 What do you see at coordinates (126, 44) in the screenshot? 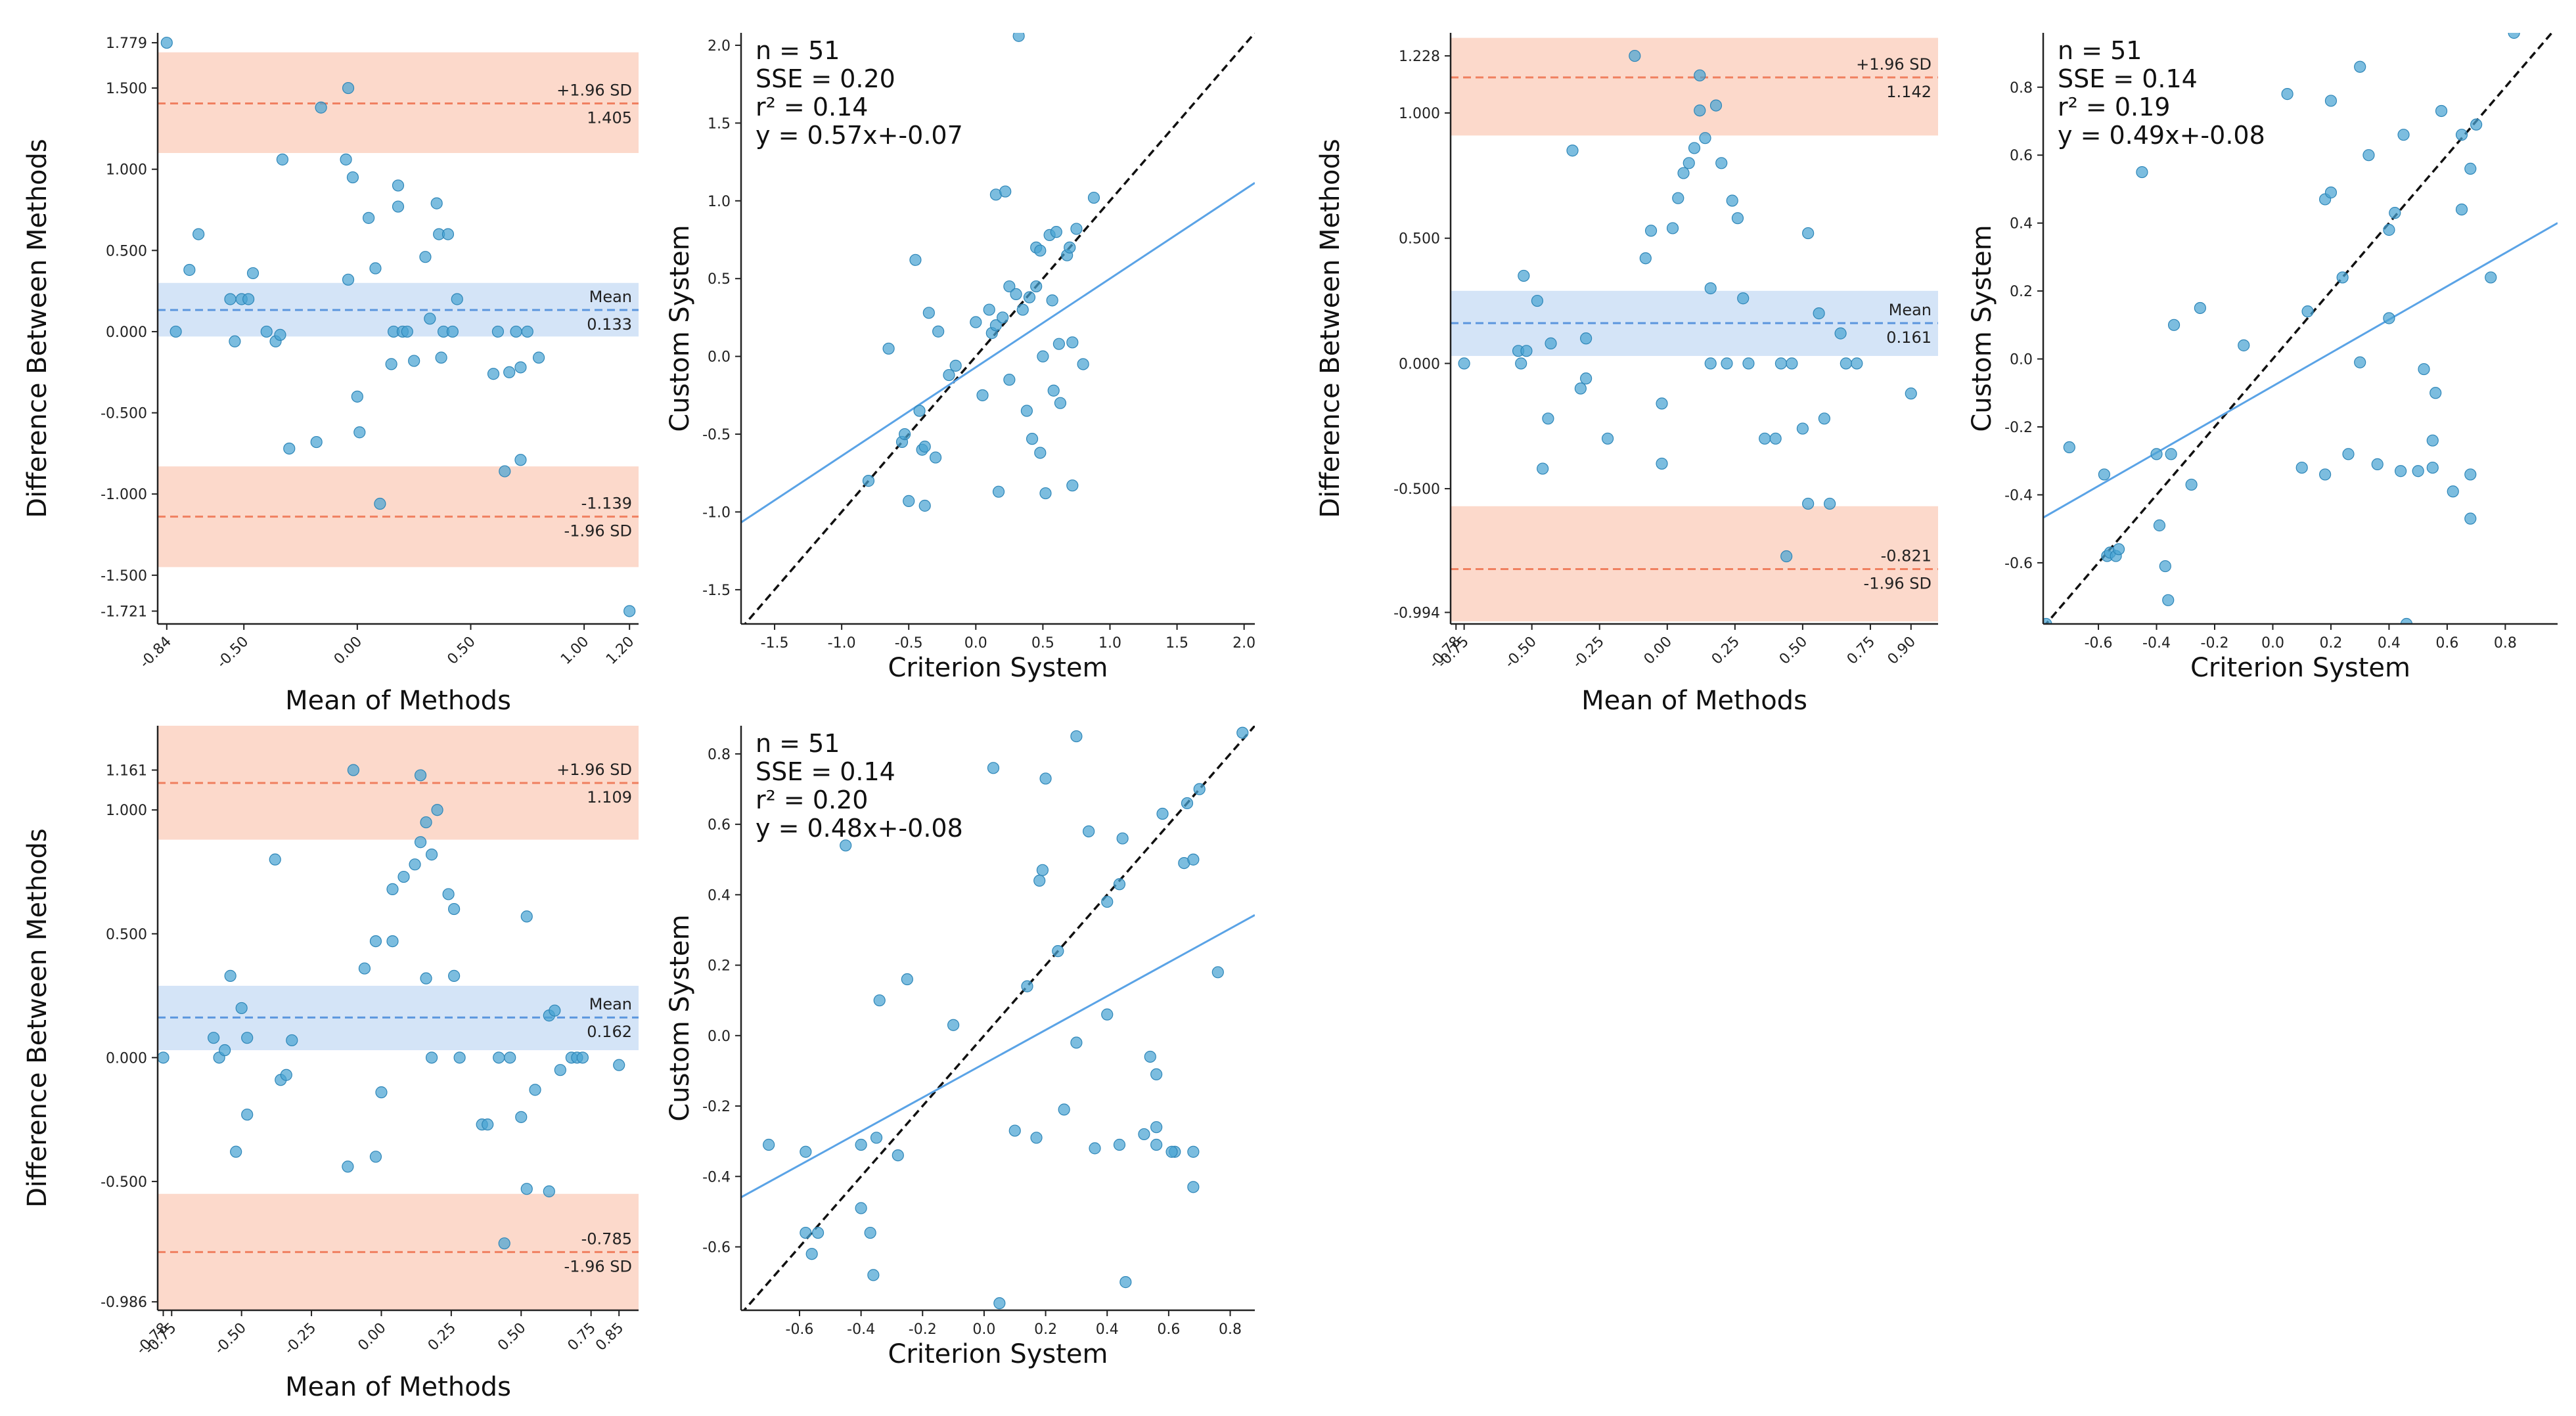
I see `y-tick-label: 1.779` at bounding box center [126, 44].